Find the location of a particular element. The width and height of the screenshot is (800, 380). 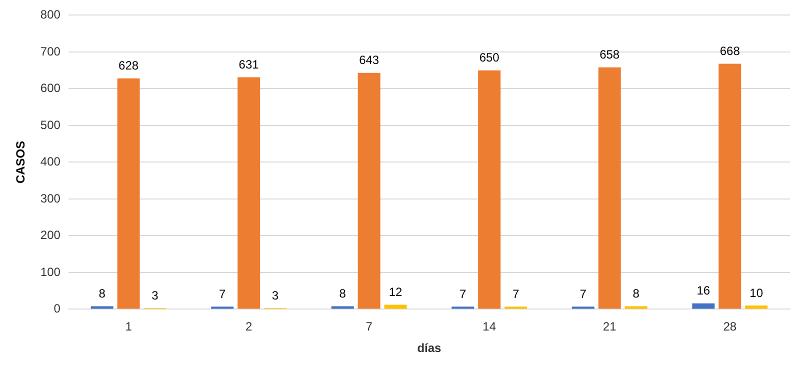

x-tick-label: 14 is located at coordinates (489, 327).